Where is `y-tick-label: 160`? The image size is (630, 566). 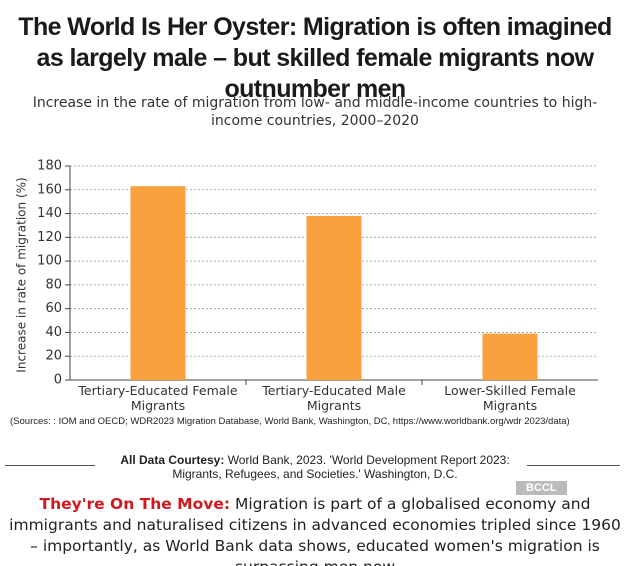 y-tick-label: 160 is located at coordinates (49, 189).